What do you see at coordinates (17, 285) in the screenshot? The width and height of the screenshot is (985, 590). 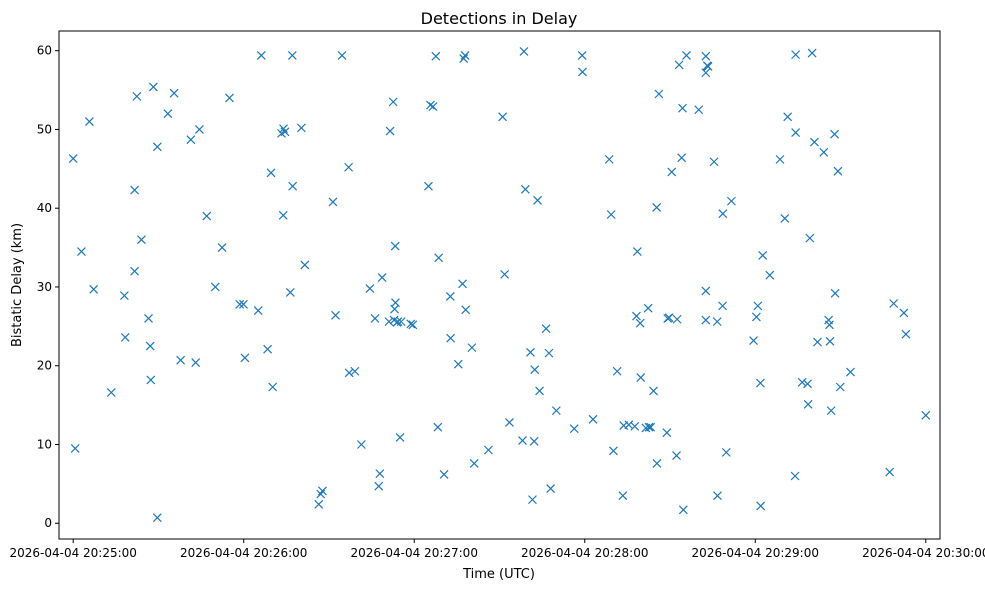 I see `y-axis-label: Bistatic Delay (km)` at bounding box center [17, 285].